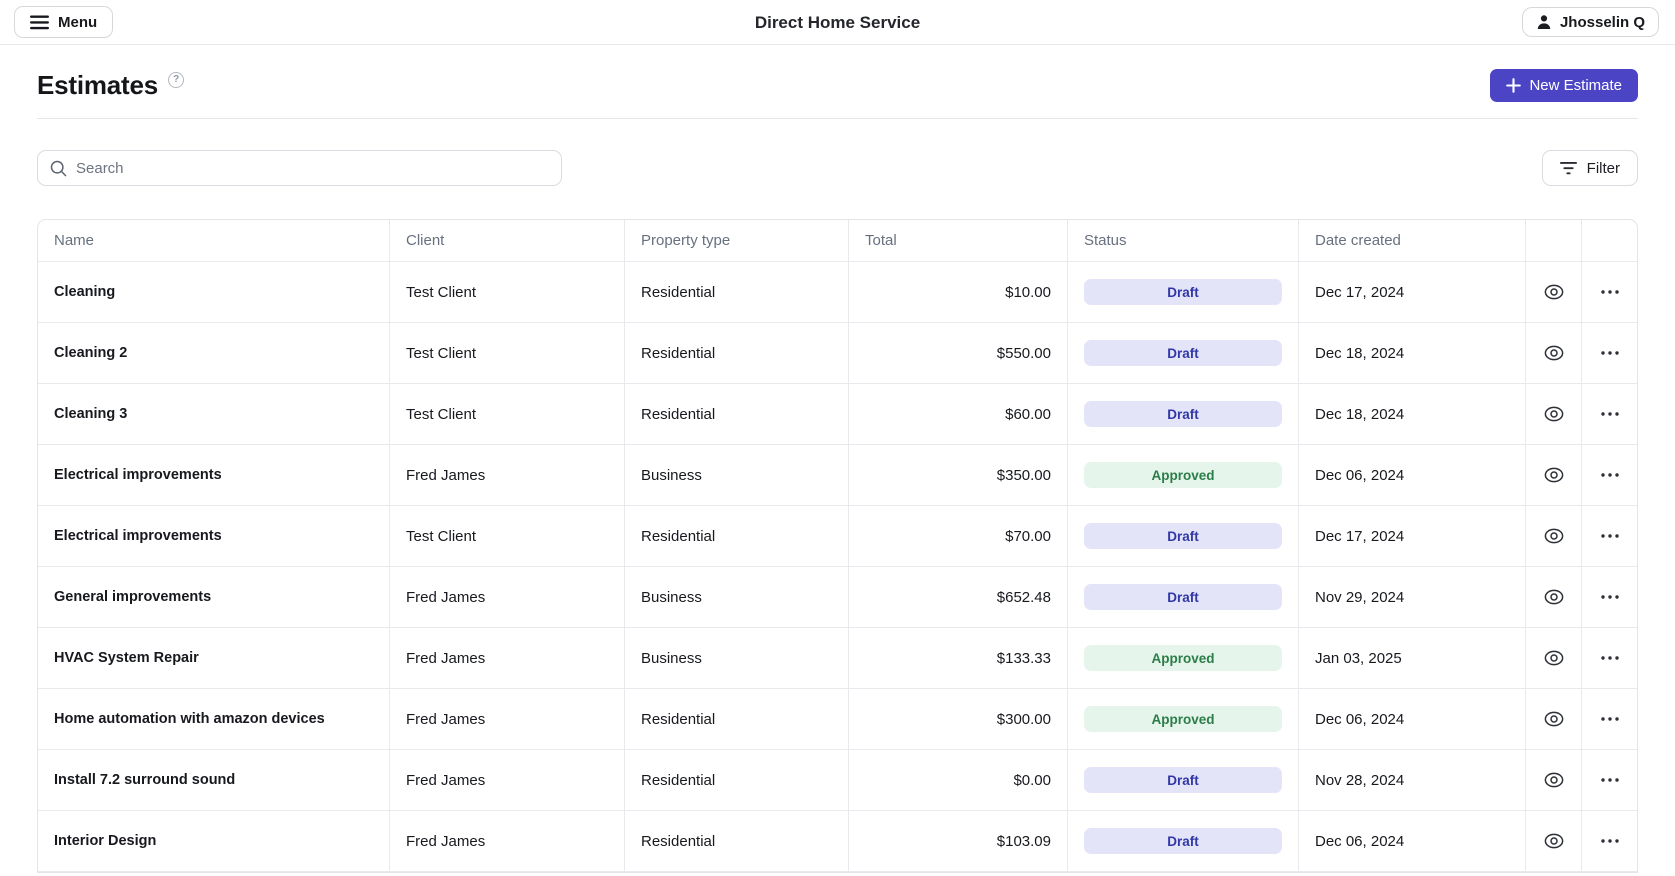  Describe the element at coordinates (1412, 241) in the screenshot. I see `column-header-date-created: Date created` at that location.